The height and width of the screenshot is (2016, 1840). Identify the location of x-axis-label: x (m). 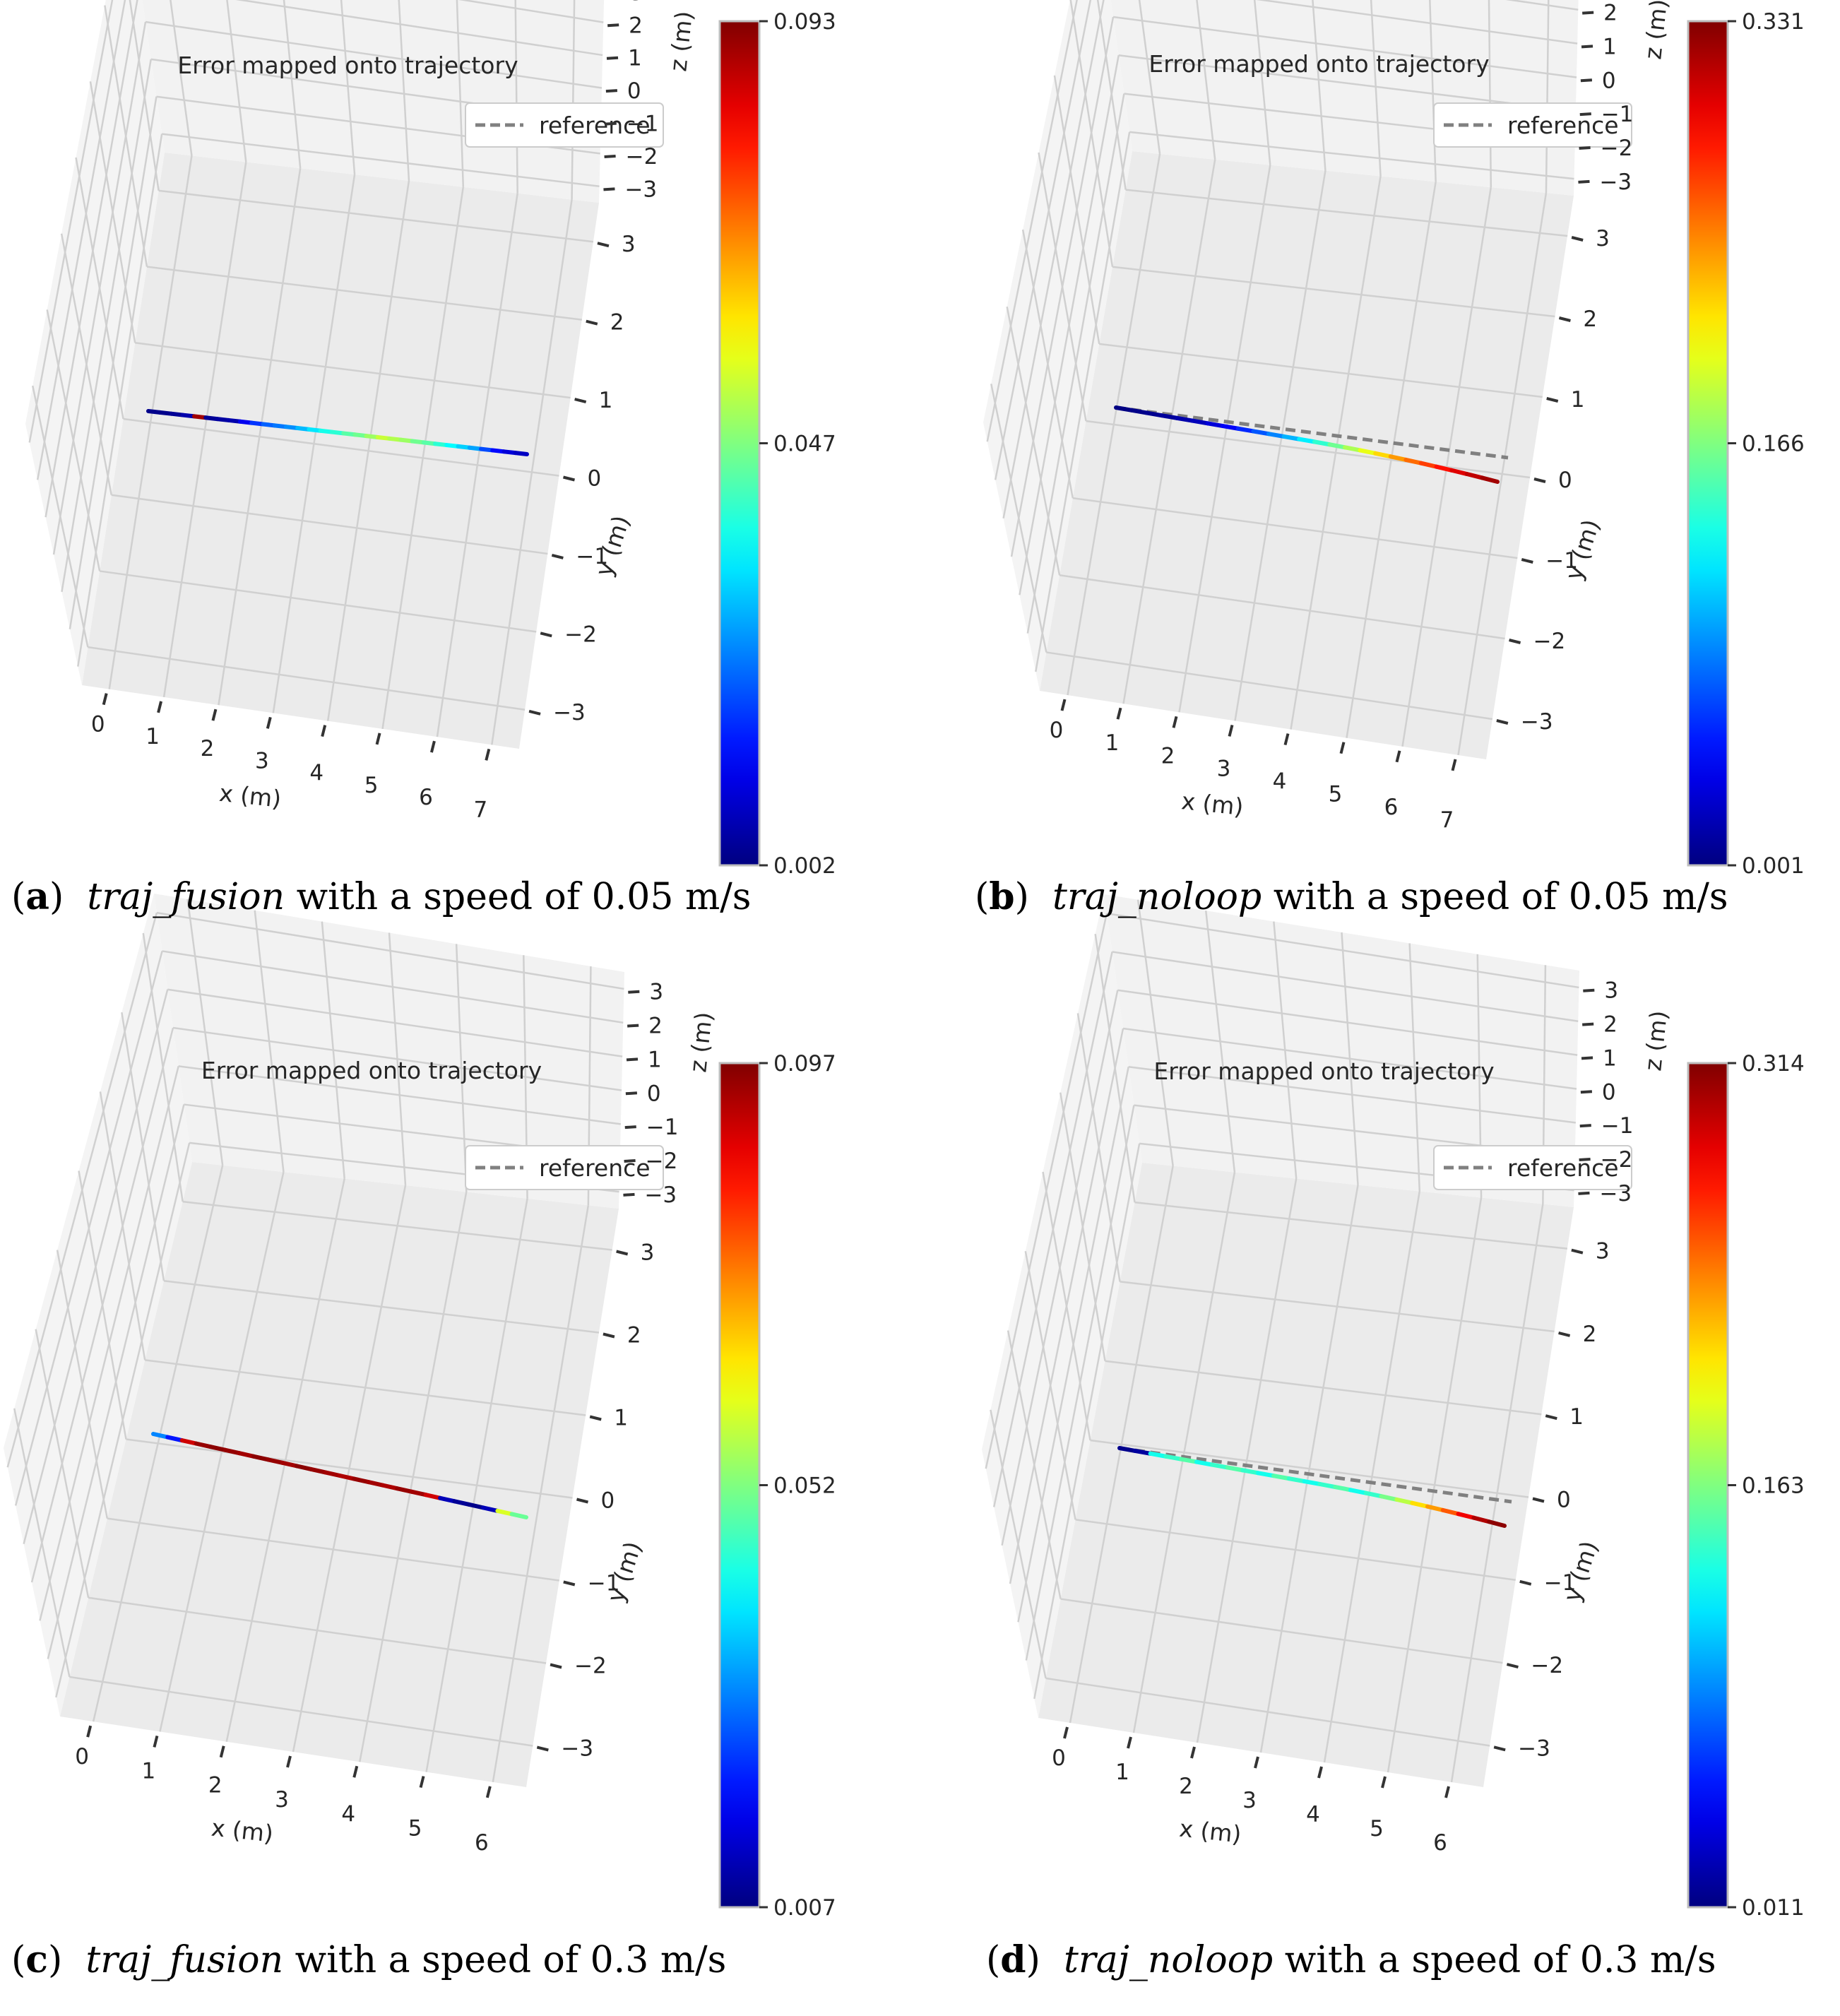
(1212, 804).